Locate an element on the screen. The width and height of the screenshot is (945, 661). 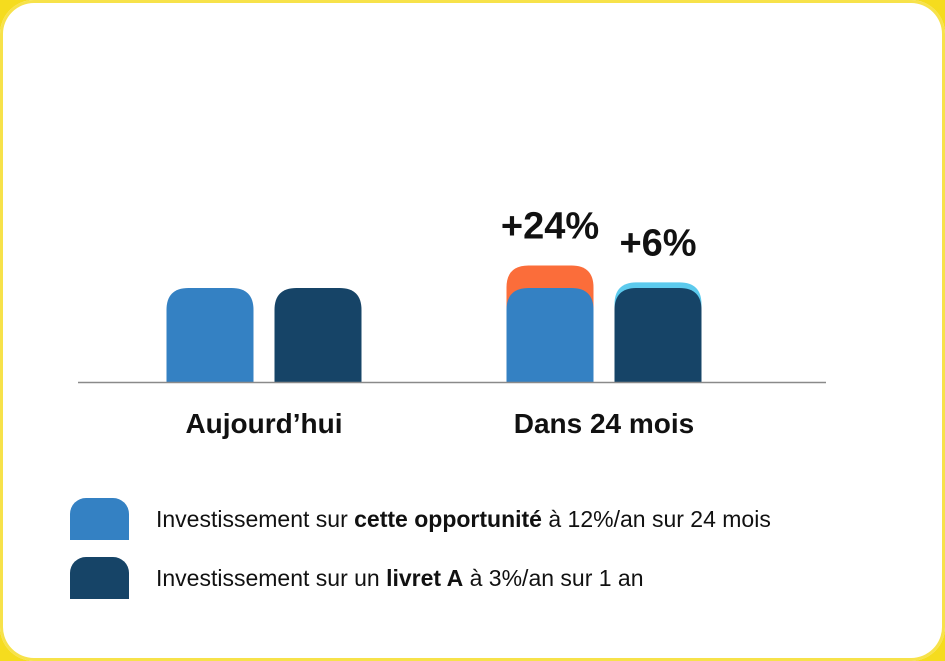
data-label-1: +6% is located at coordinates (657, 243).